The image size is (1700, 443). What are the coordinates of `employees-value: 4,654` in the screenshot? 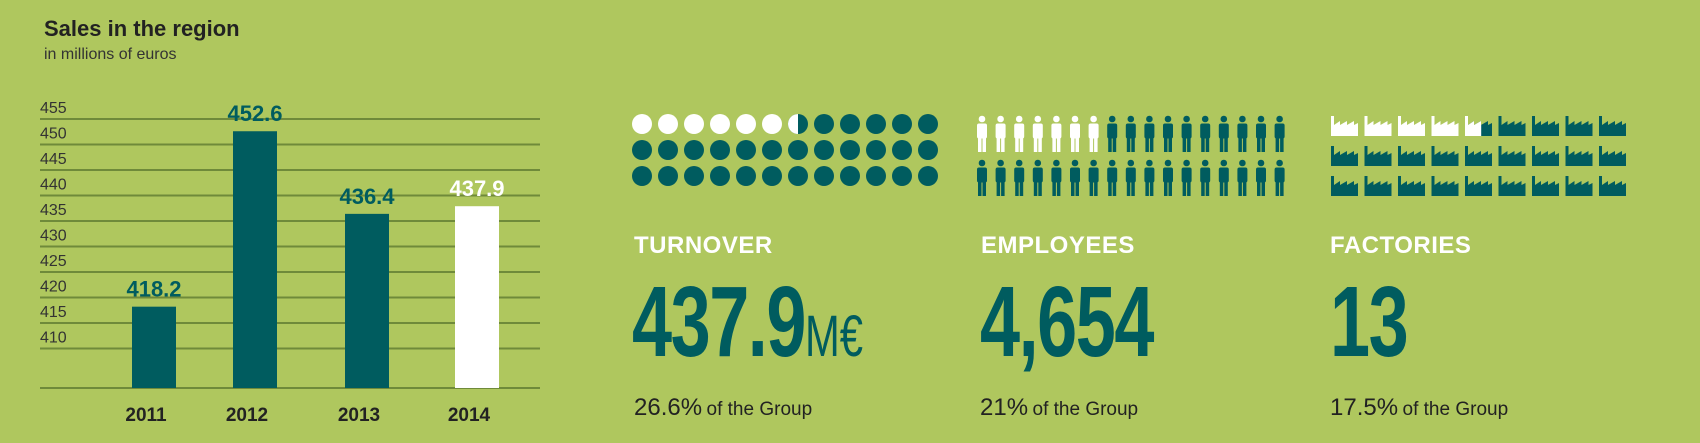 It's located at (1067, 322).